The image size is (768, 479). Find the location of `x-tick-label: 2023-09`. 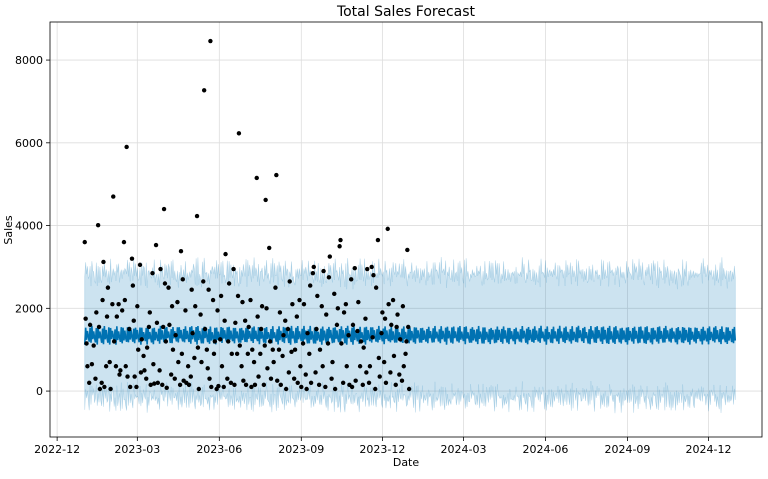

x-tick-label: 2023-09 is located at coordinates (301, 449).